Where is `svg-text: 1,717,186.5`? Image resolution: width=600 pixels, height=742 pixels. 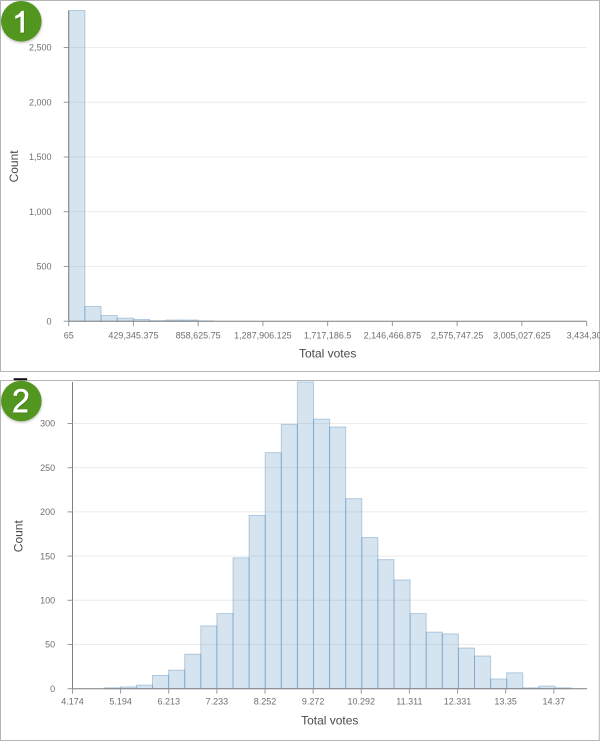
svg-text: 1,717,186.5 is located at coordinates (328, 335).